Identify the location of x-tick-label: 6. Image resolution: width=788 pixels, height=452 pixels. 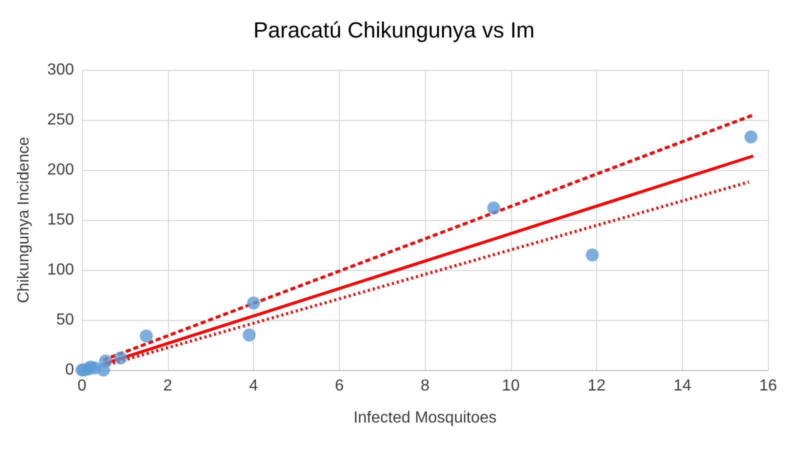
(339, 386).